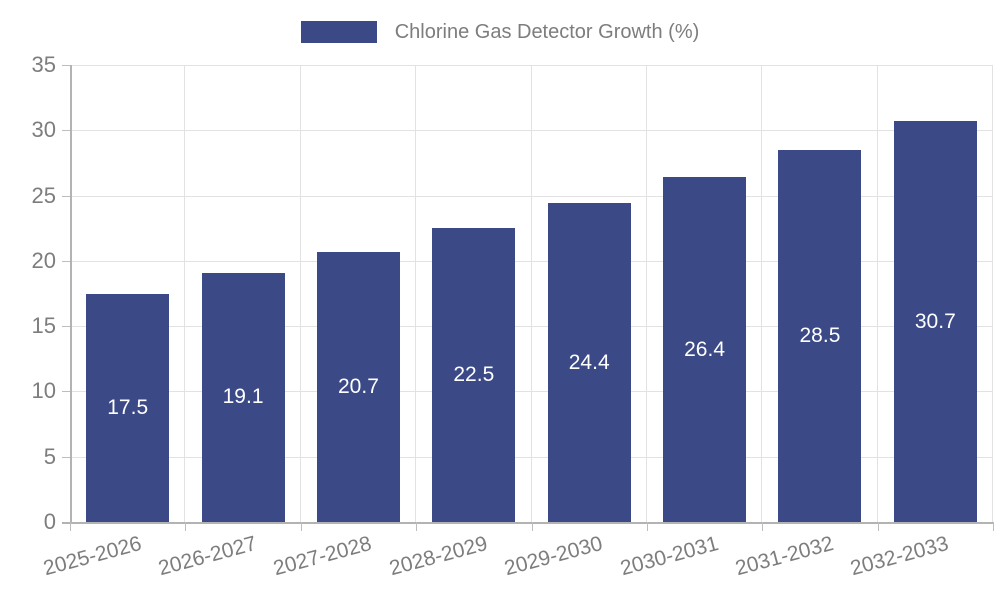 The width and height of the screenshot is (1000, 600). Describe the element at coordinates (43, 195) in the screenshot. I see `y-tick-label: 25` at that location.